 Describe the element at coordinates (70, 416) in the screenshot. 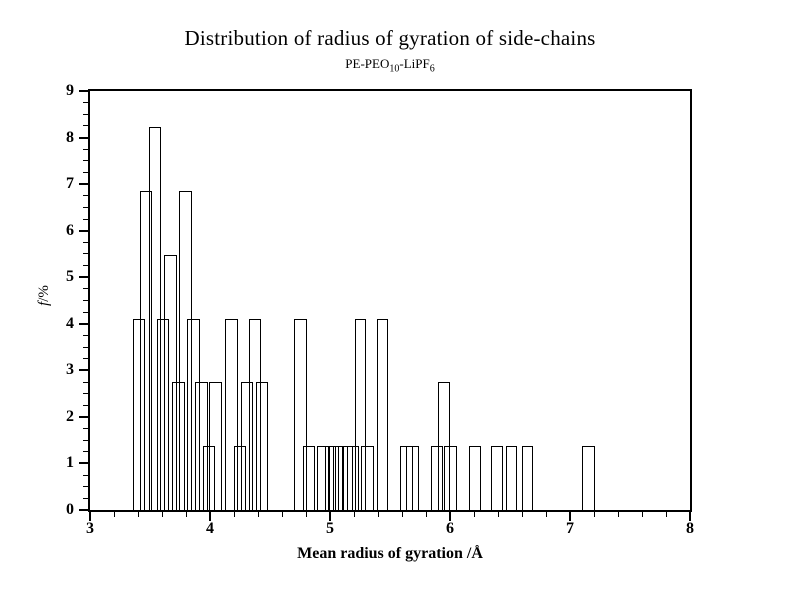

I see `y-tick-label: 2` at that location.